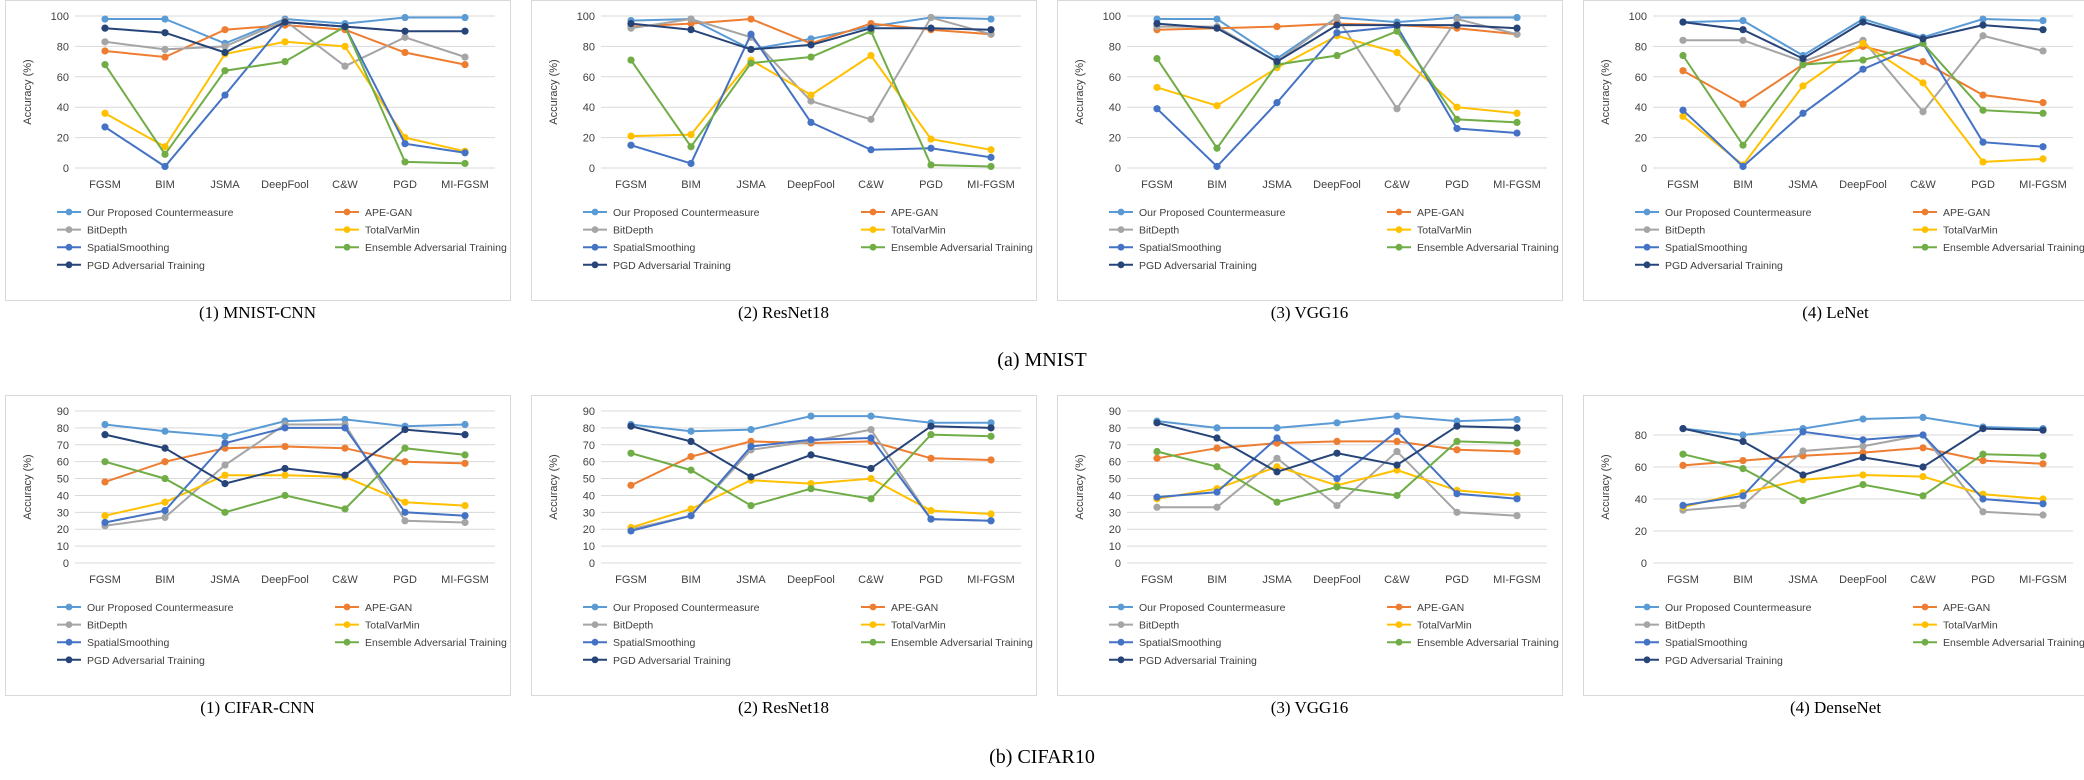 This screenshot has width=2084, height=780. What do you see at coordinates (258, 150) in the screenshot?
I see `chart-frame` at bounding box center [258, 150].